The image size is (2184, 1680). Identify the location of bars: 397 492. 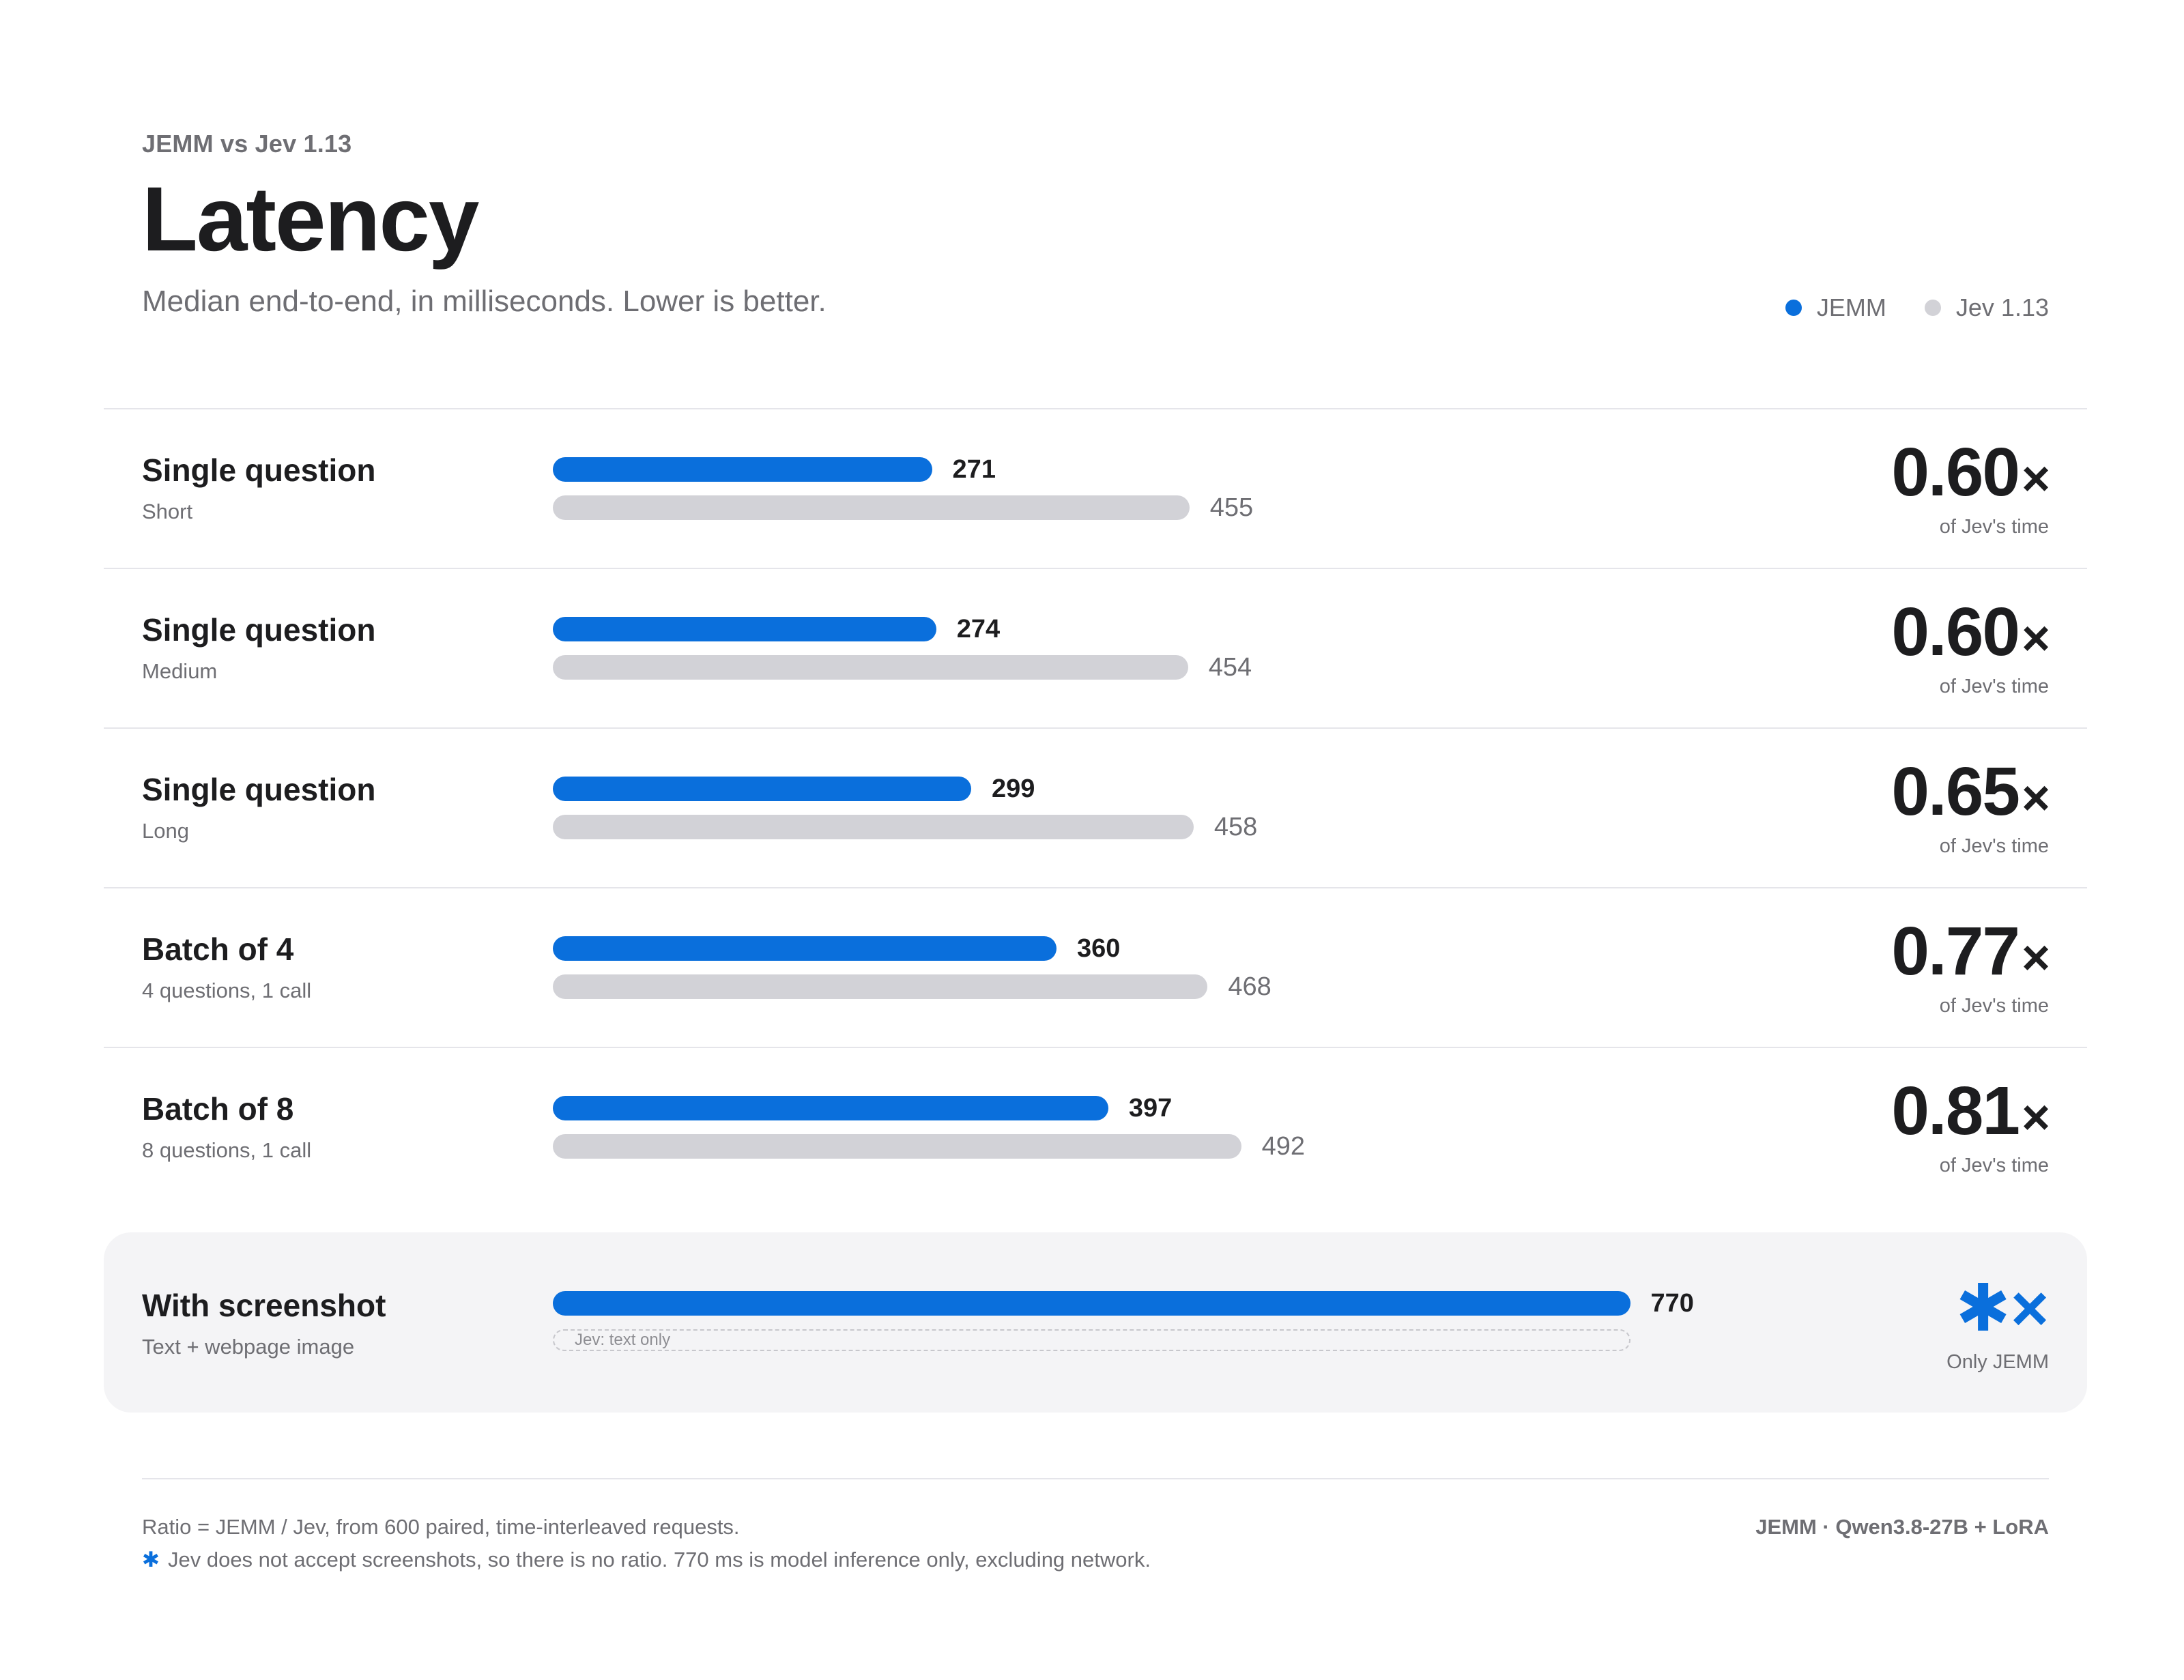
(1167, 1132).